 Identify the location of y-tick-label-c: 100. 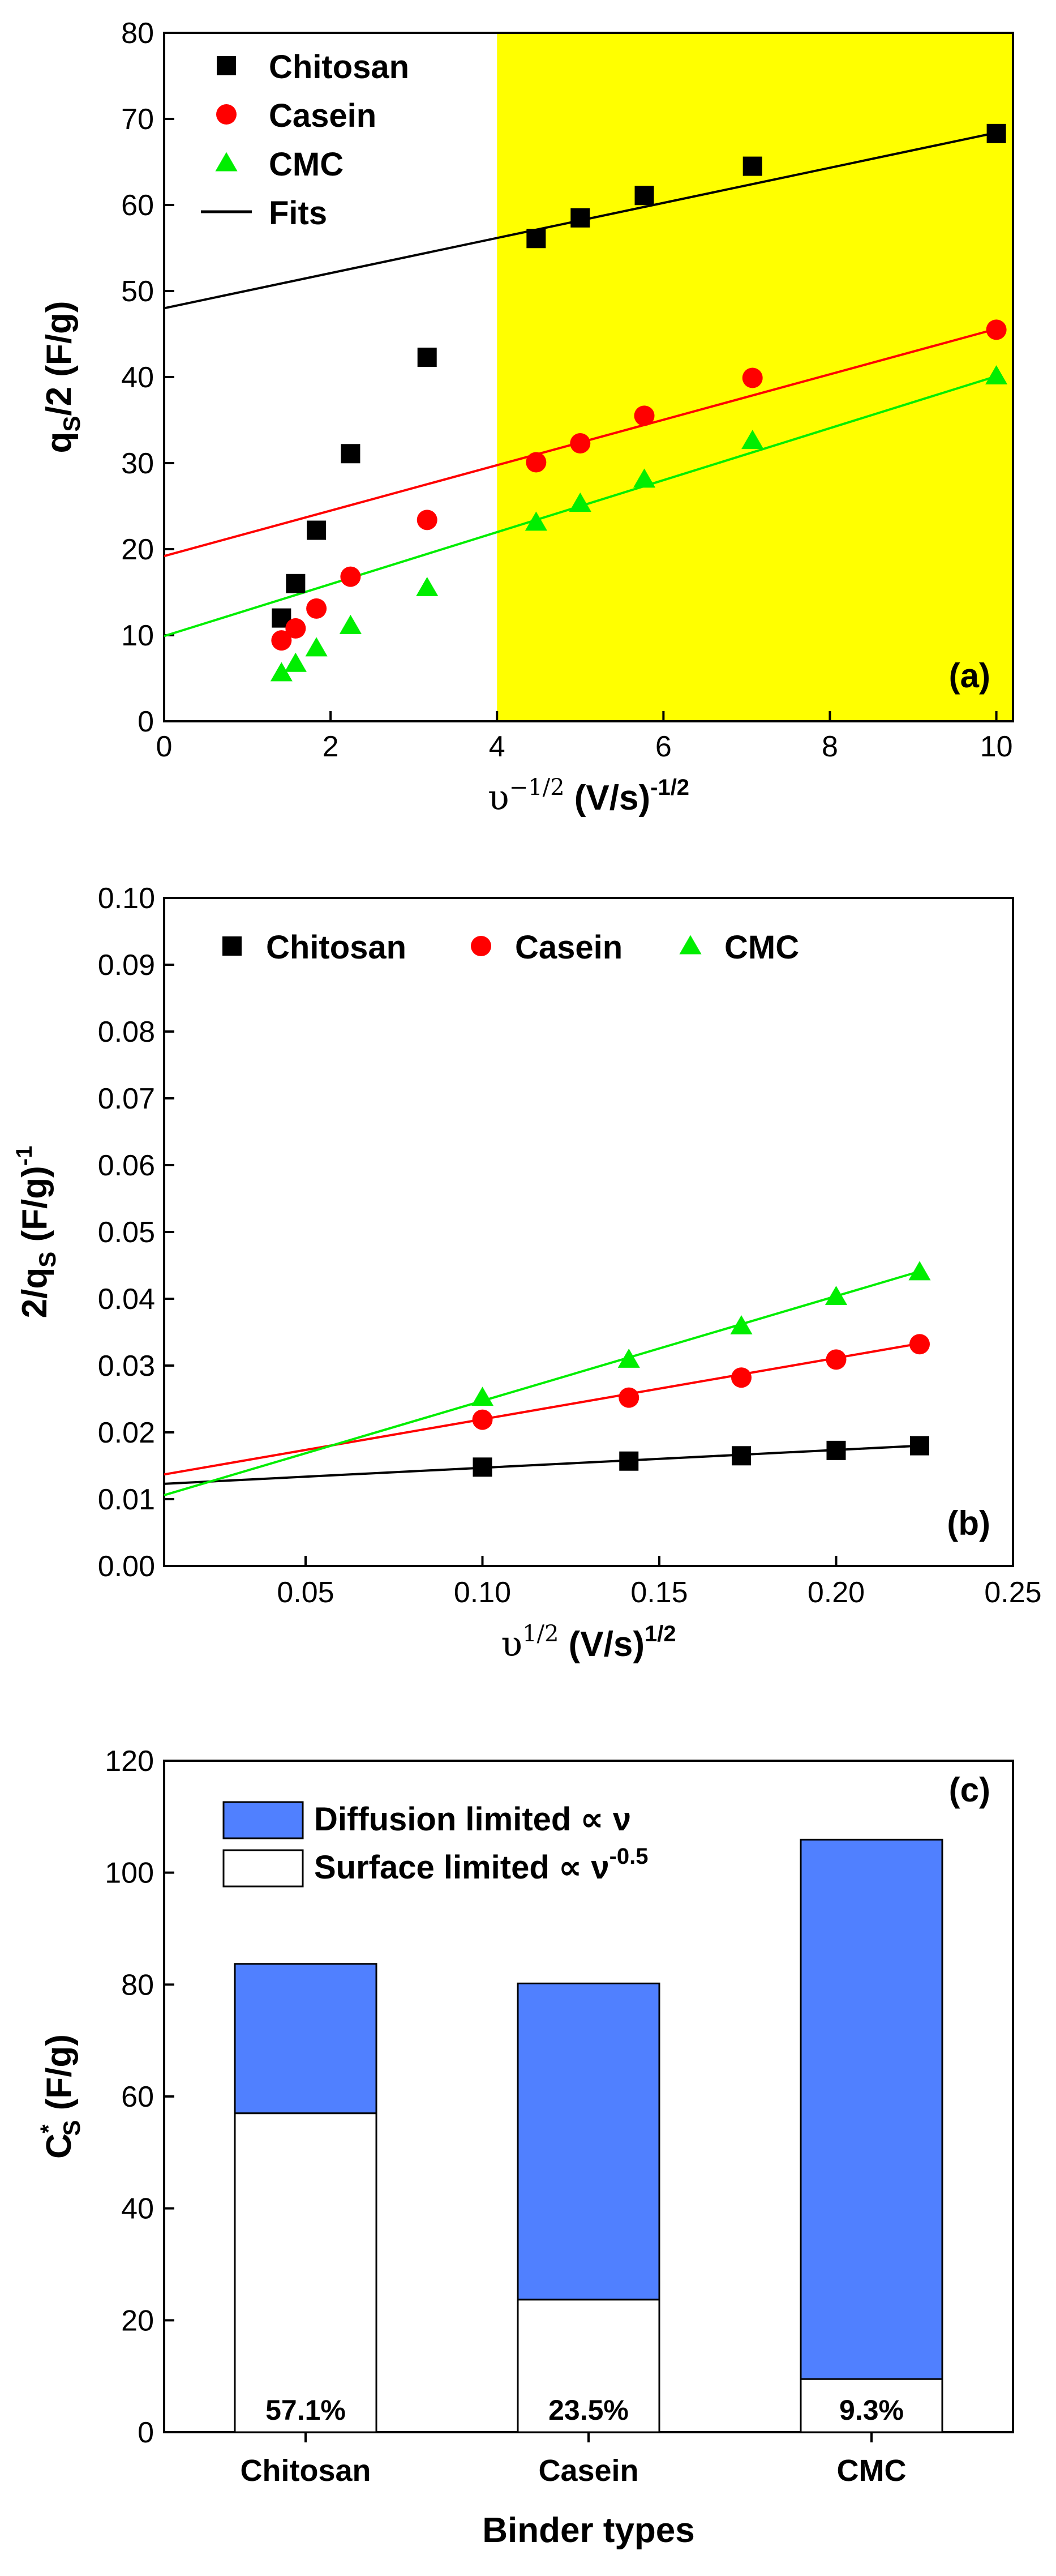
(129, 1873).